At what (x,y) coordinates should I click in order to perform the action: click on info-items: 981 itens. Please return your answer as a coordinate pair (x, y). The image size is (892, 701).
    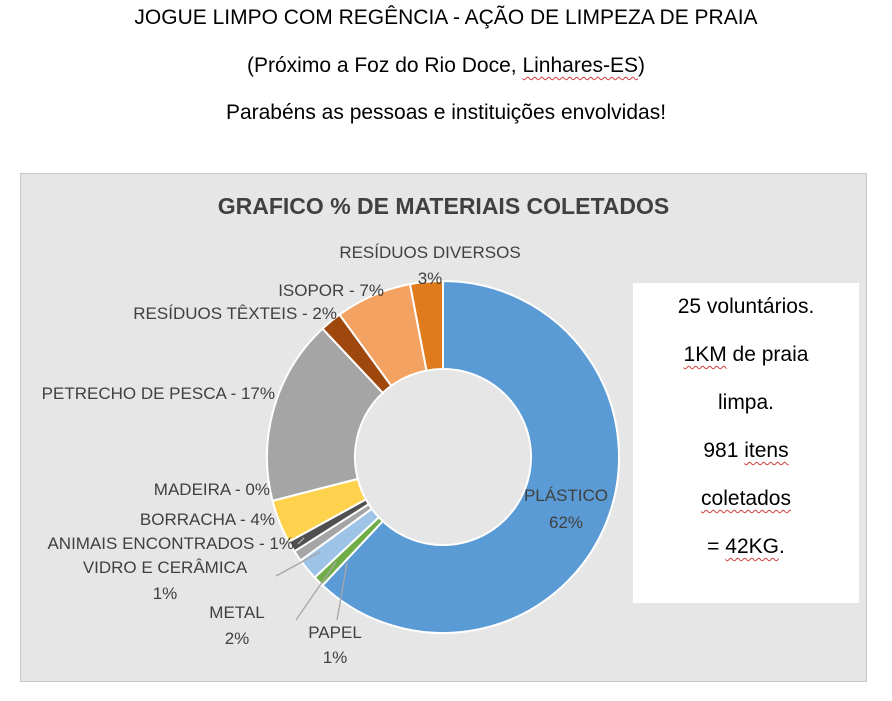
    Looking at the image, I should click on (746, 451).